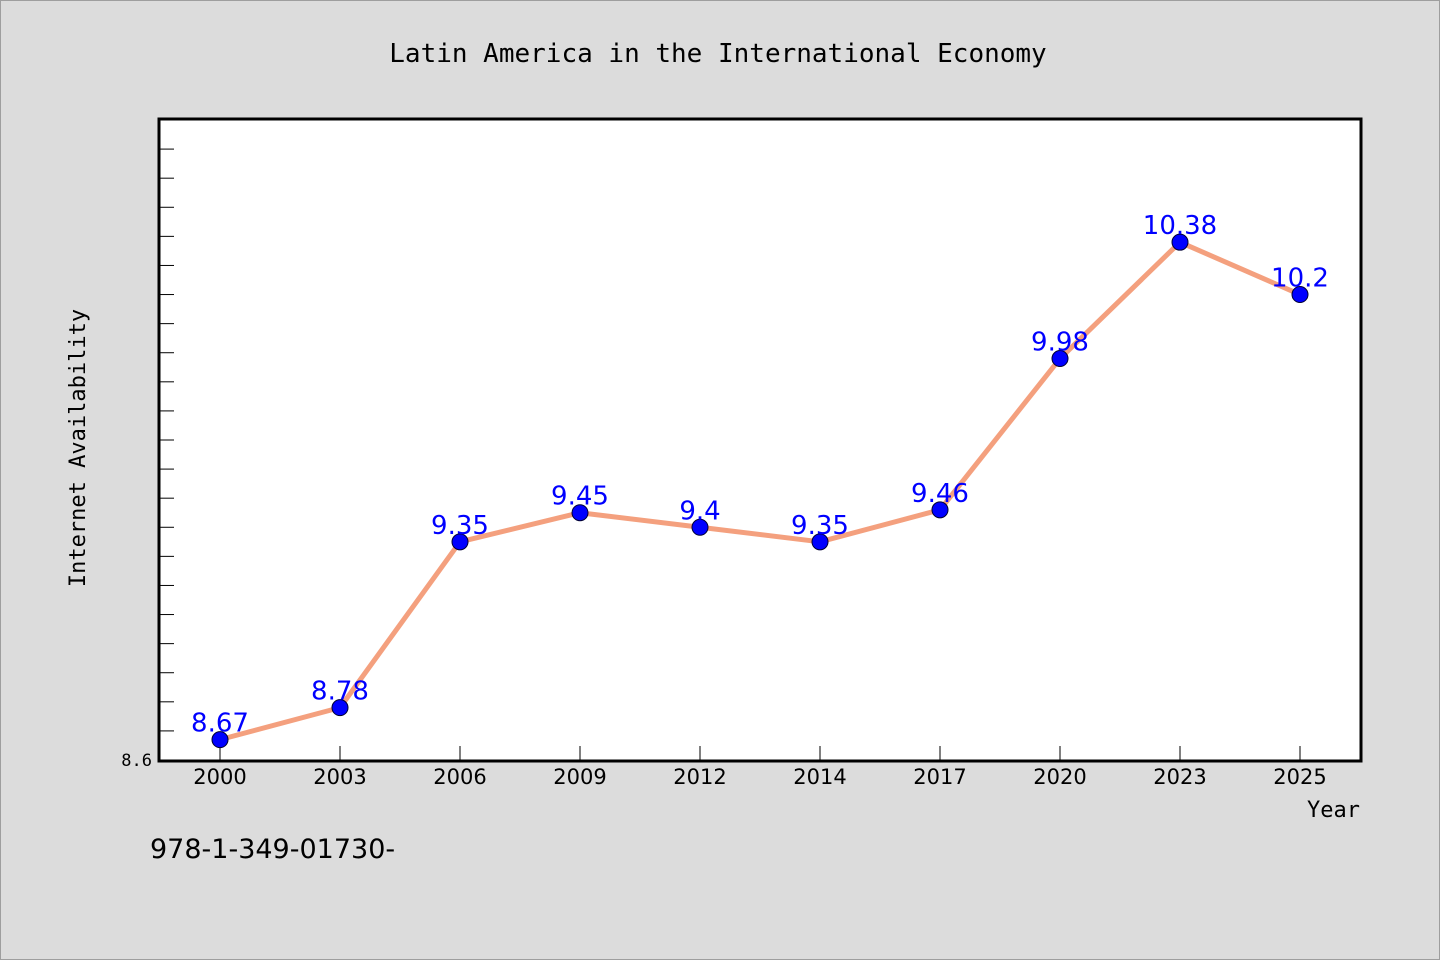 This screenshot has height=960, width=1440. I want to click on x-axis-ticks, so click(760, 753).